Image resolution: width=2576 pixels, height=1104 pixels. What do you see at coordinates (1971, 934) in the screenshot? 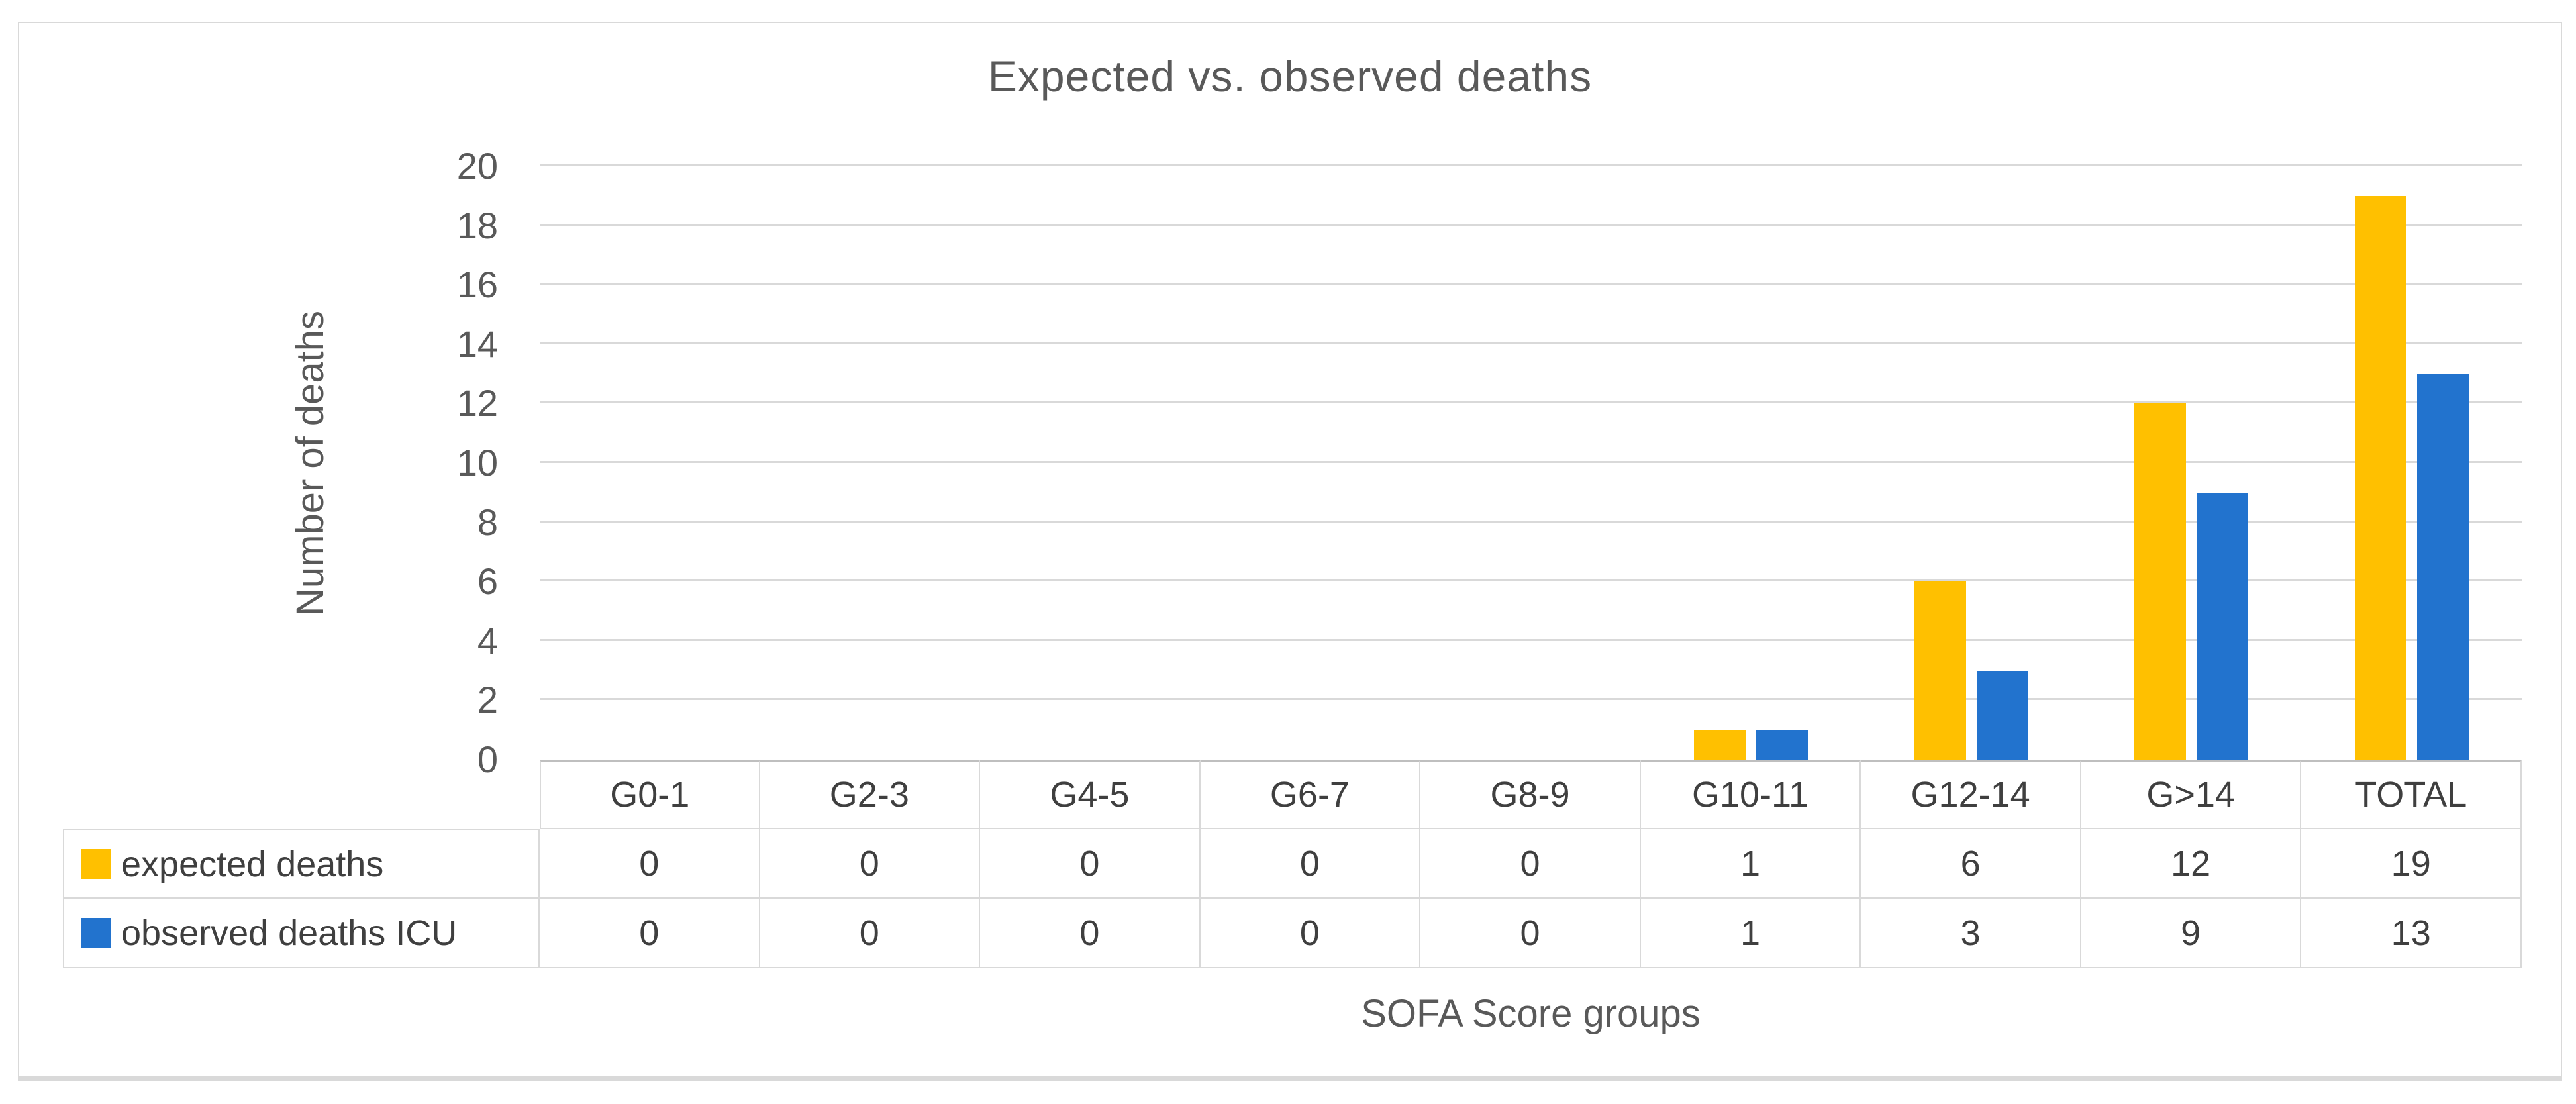
I see `table-value-cell: 3` at bounding box center [1971, 934].